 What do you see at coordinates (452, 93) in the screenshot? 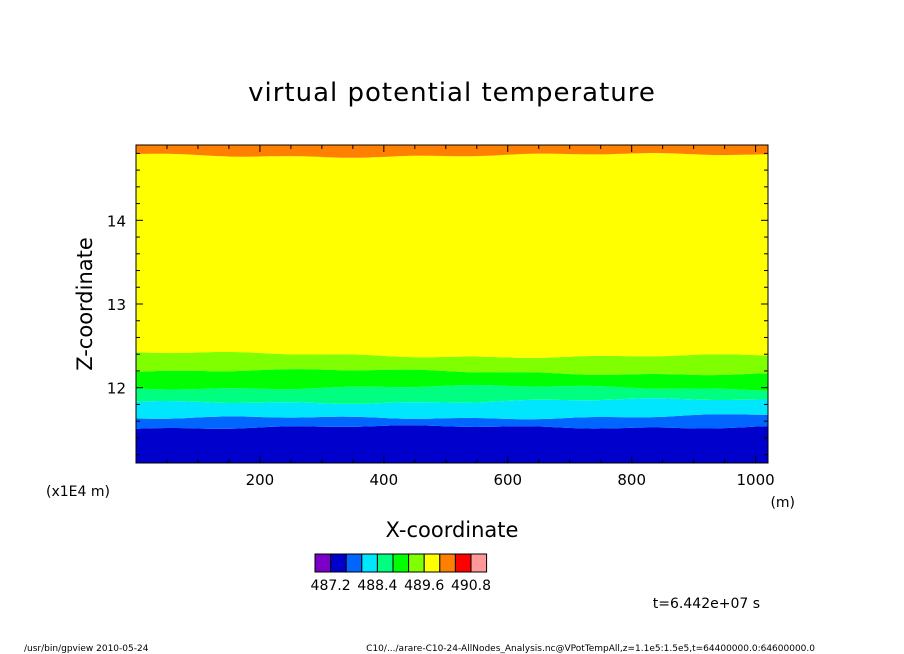
I see `chart-title: virtual potential temperature` at bounding box center [452, 93].